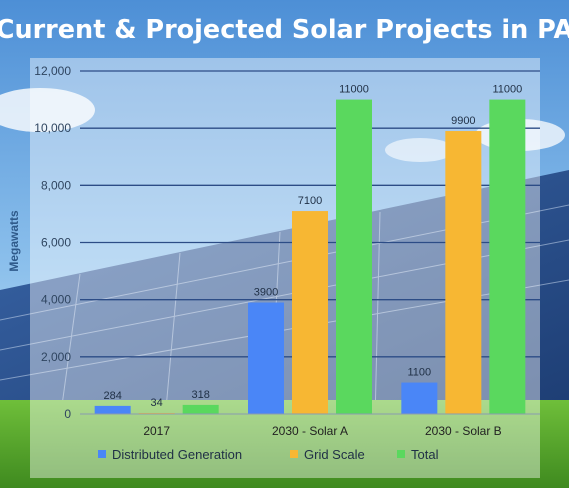  I want to click on y-tick-label: 12,000, so click(52, 71).